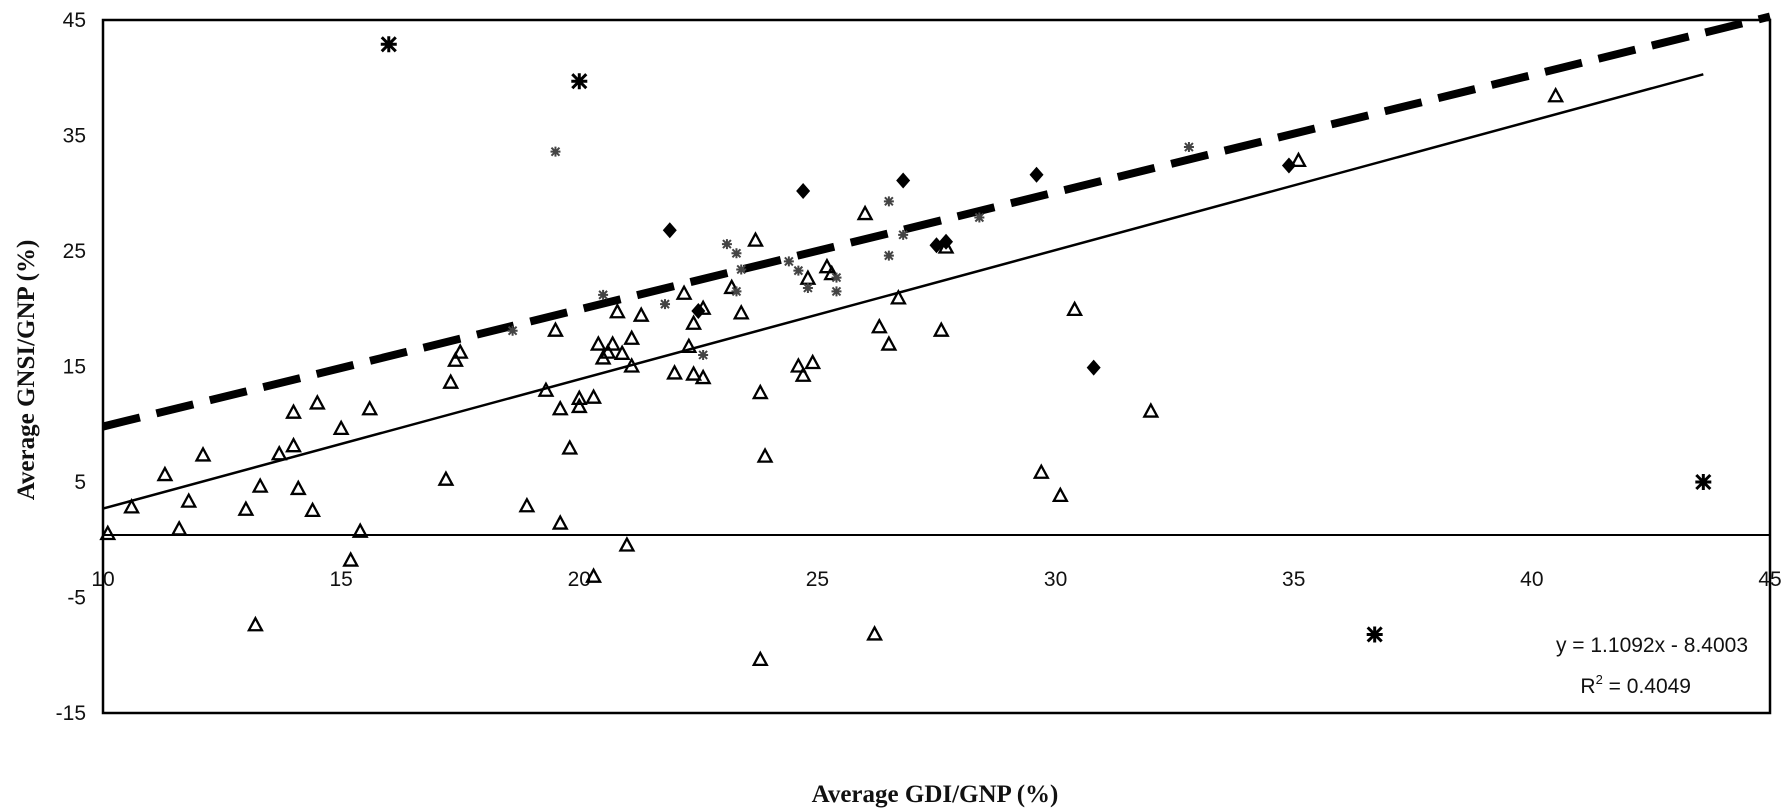 This screenshot has width=1788, height=811. Describe the element at coordinates (1599, 679) in the screenshot. I see `r-squared-exponent: 2` at that location.